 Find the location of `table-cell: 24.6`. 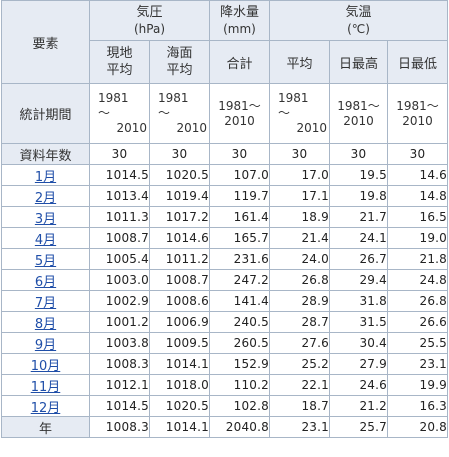

table-cell: 24.6 is located at coordinates (358, 385).